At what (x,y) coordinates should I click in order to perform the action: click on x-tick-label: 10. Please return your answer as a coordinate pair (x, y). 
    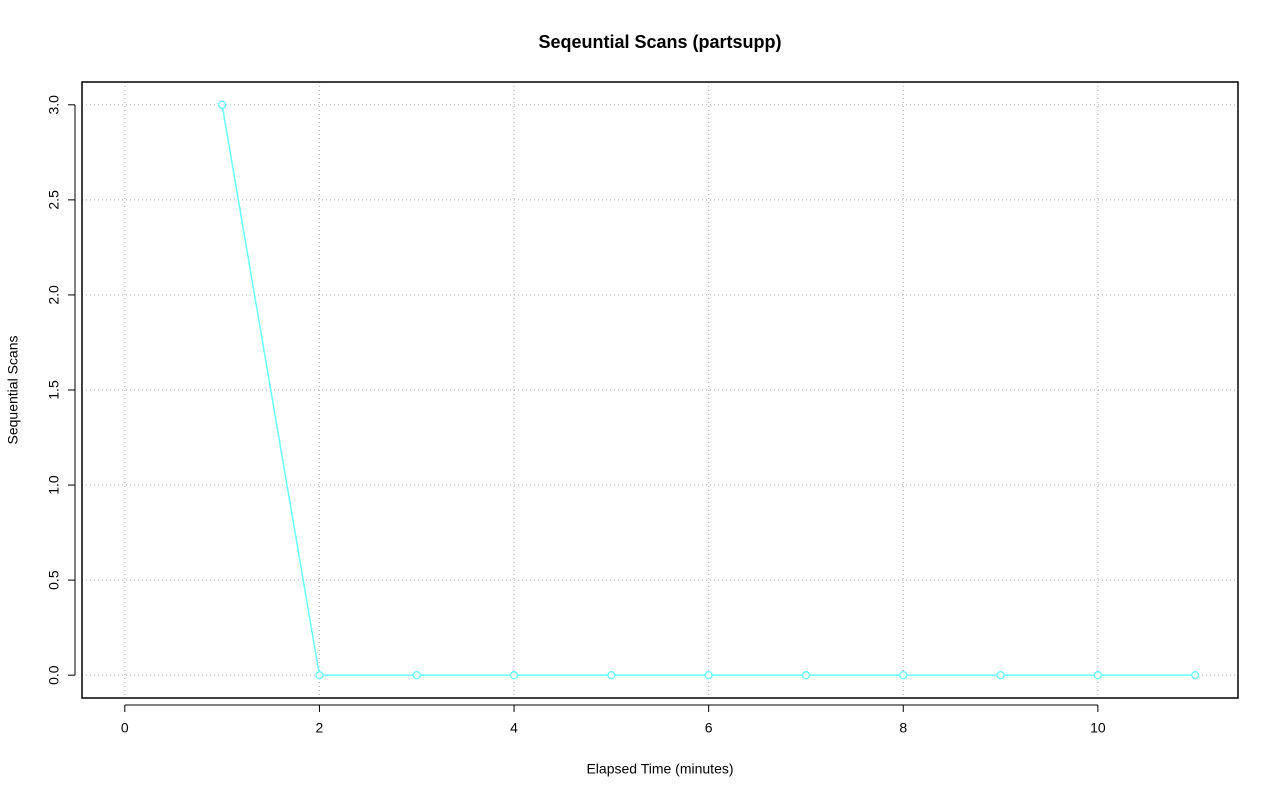
    Looking at the image, I should click on (1098, 728).